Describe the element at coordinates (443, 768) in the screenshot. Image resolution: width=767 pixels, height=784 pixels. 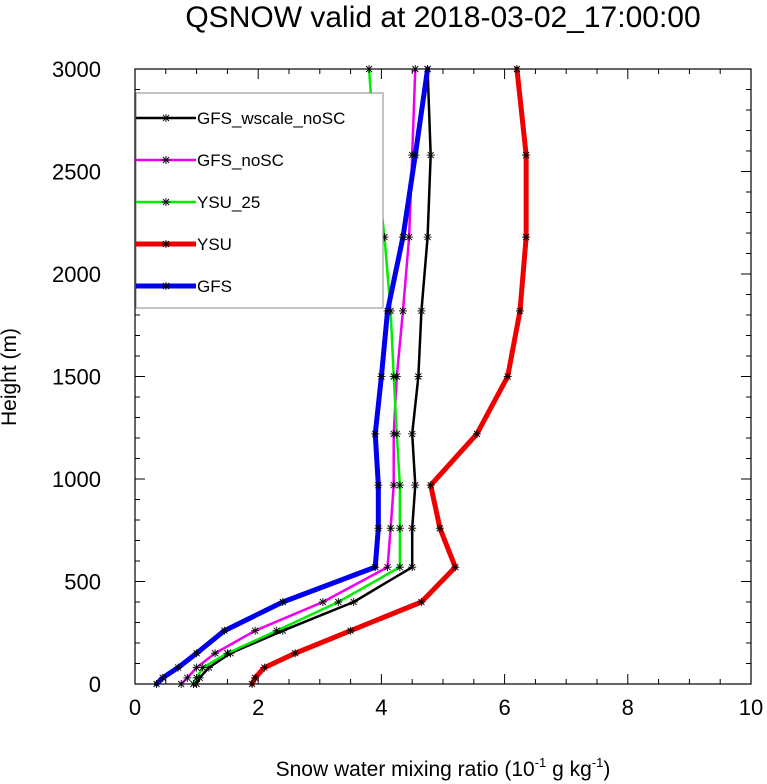
I see `x-axis-label: Snow water mixing ratio (10-1 g kg-1)` at that location.